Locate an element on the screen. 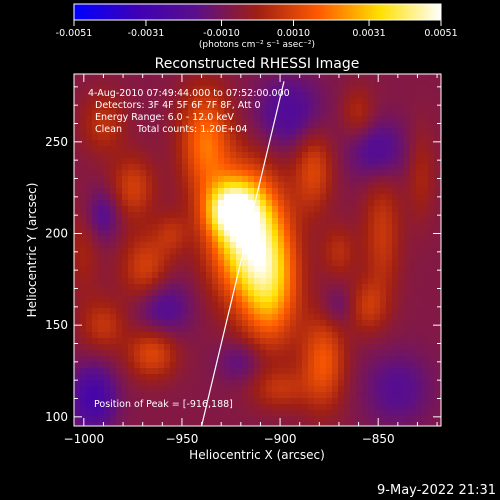  colorbar-tick-label: -0.0010 is located at coordinates (221, 33).